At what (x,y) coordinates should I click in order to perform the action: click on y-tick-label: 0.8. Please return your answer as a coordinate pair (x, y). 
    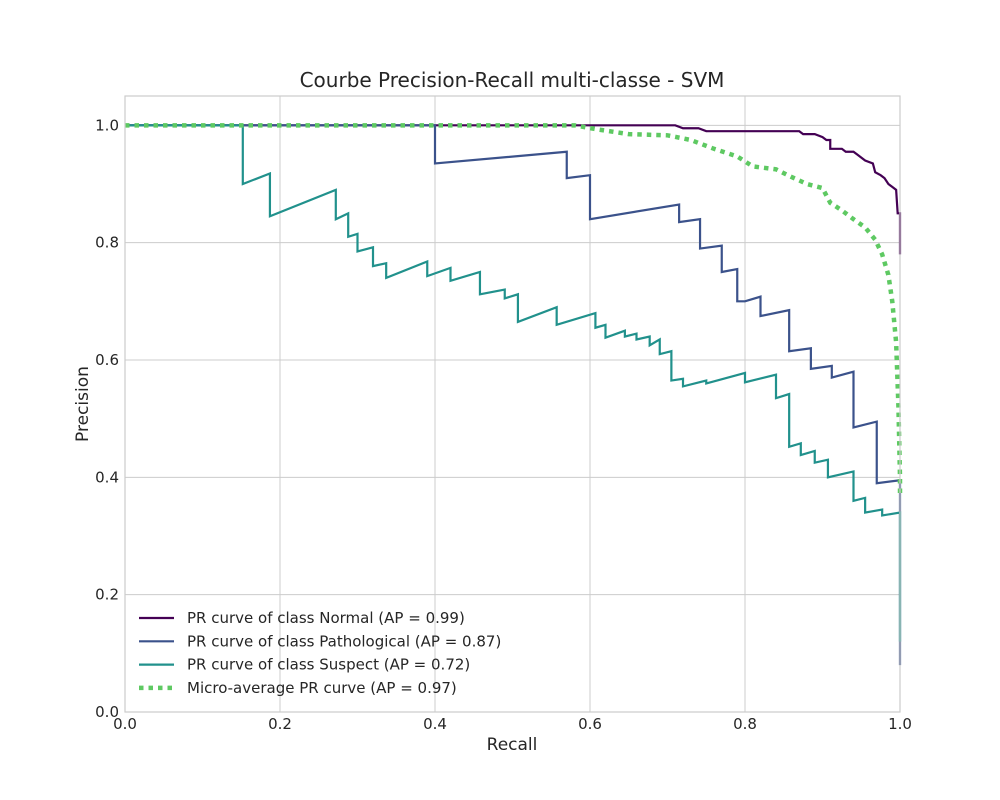
    Looking at the image, I should click on (107, 243).